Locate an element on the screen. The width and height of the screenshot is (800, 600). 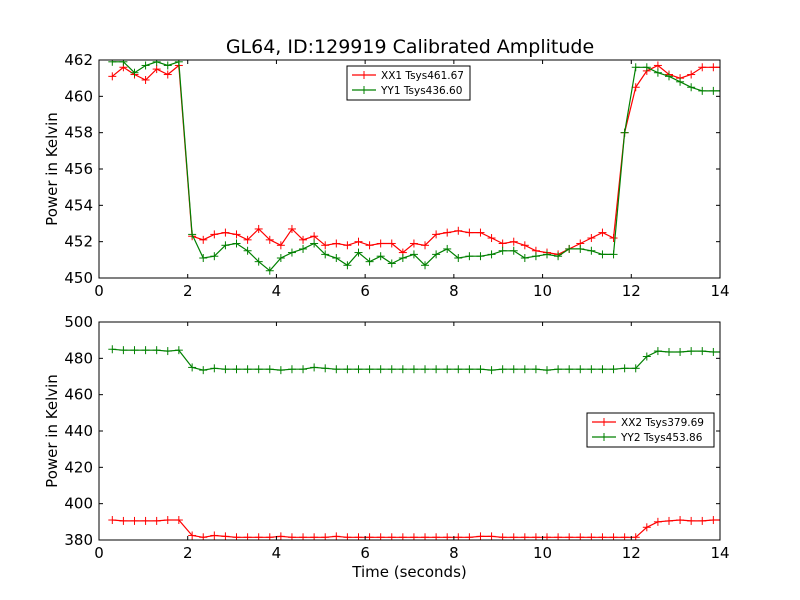
x-axis-label: Time (seconds) is located at coordinates (409, 572).